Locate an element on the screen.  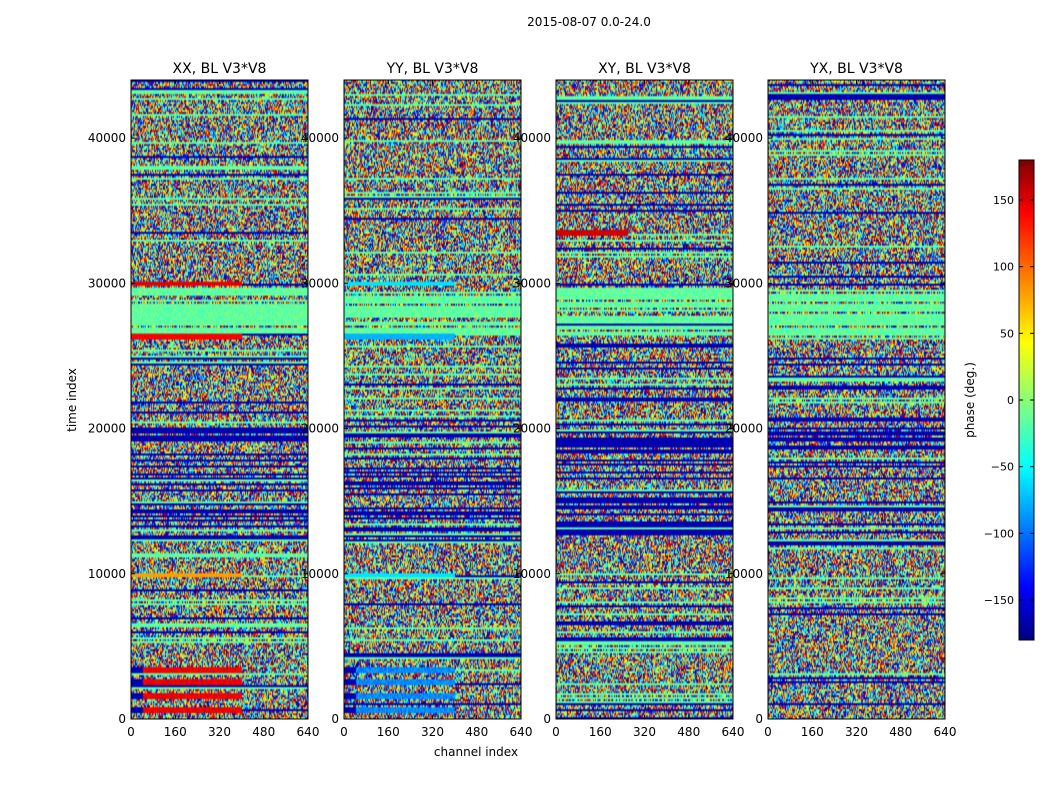
colorbar-tick-label: 150 is located at coordinates (1003, 200).